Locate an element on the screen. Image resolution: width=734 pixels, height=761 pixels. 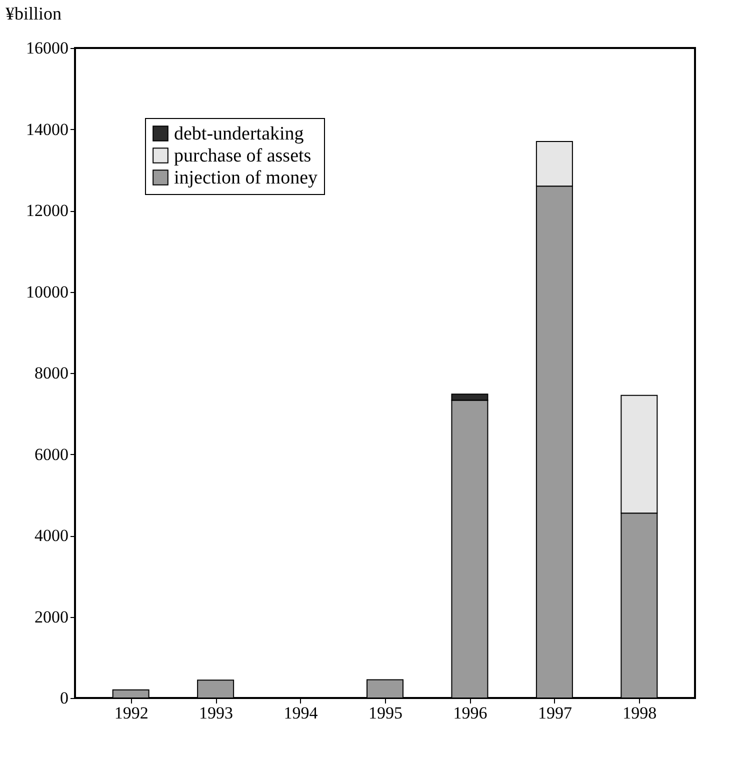
x-tick-label: 1998 is located at coordinates (639, 713).